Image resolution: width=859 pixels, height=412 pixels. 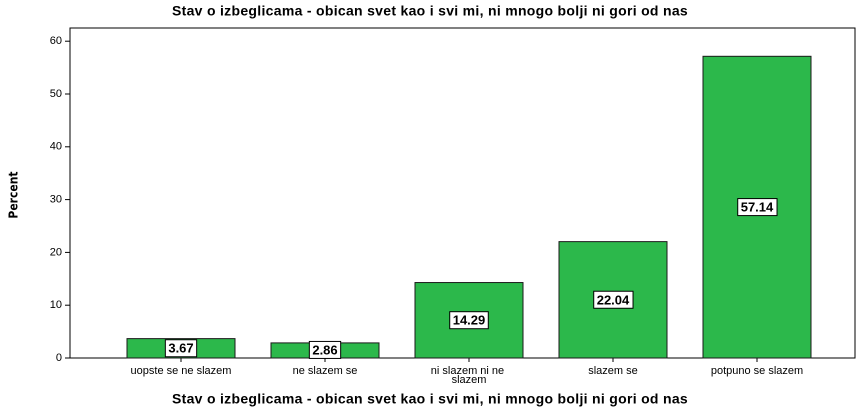 What do you see at coordinates (325, 371) in the screenshot?
I see `x-tick-label: ne slazem se` at bounding box center [325, 371].